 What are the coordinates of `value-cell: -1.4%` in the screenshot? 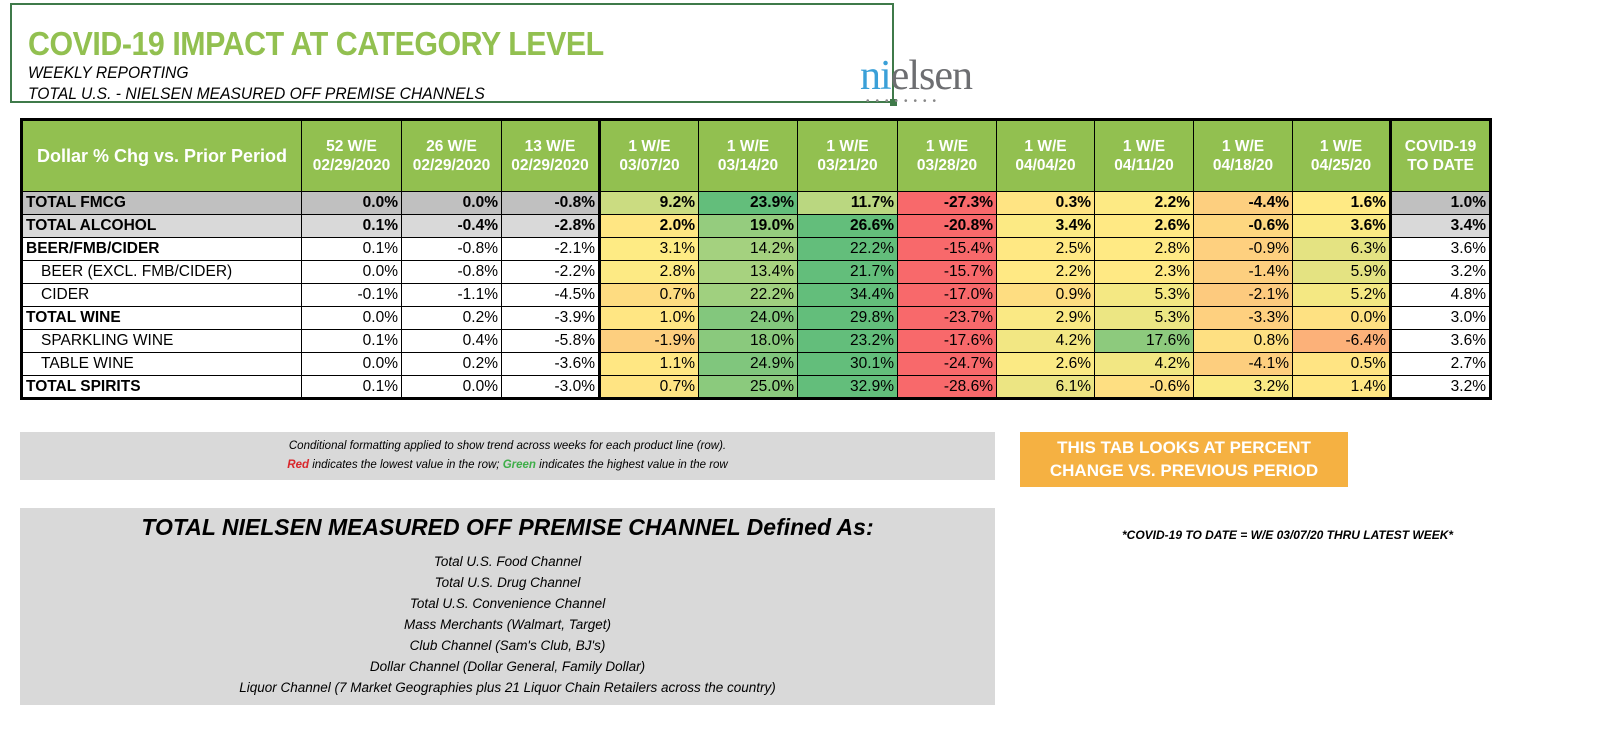 It's located at (1243, 272).